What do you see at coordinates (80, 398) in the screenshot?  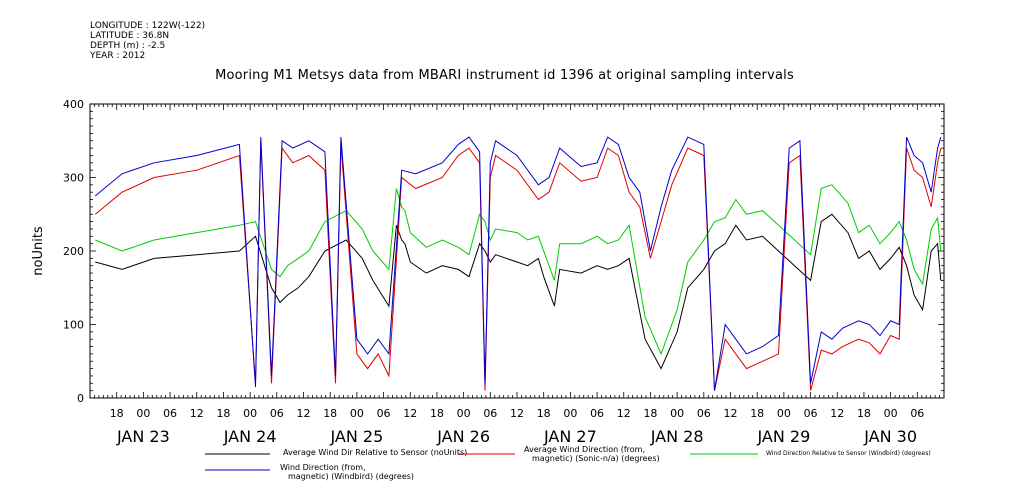 I see `y-tick-label: 0` at bounding box center [80, 398].